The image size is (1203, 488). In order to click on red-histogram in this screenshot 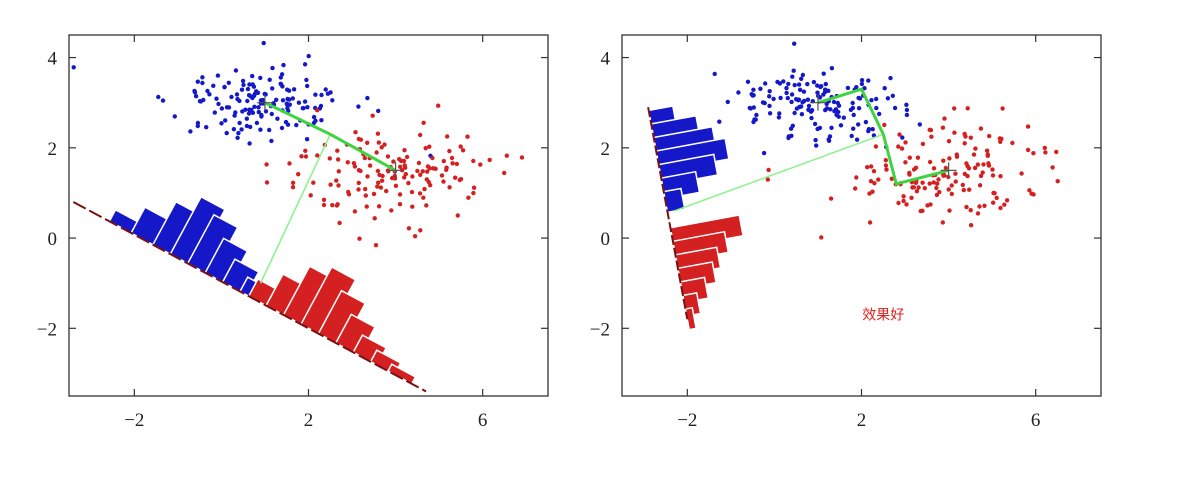, I will do `click(332, 325)`.